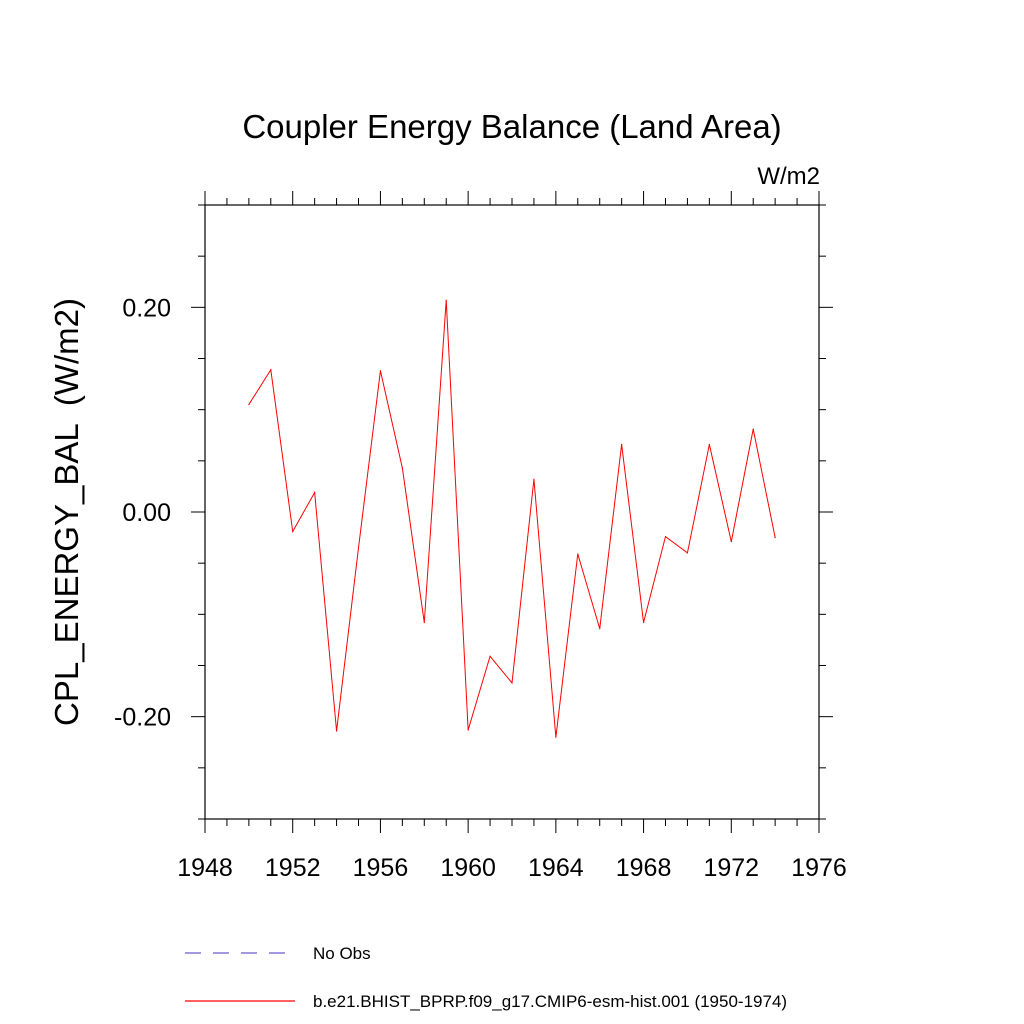  What do you see at coordinates (205, 868) in the screenshot?
I see `x-tick-label: 1948` at bounding box center [205, 868].